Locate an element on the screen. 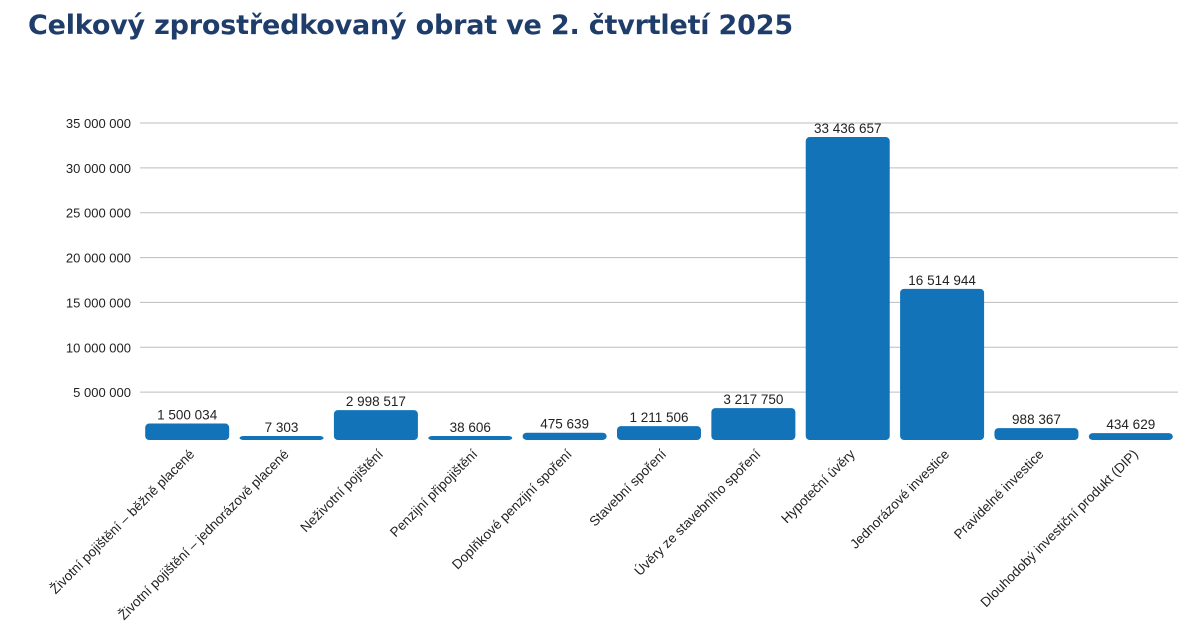 This screenshot has width=1186, height=636. y-tick-label: 10 000 000 is located at coordinates (98, 347).